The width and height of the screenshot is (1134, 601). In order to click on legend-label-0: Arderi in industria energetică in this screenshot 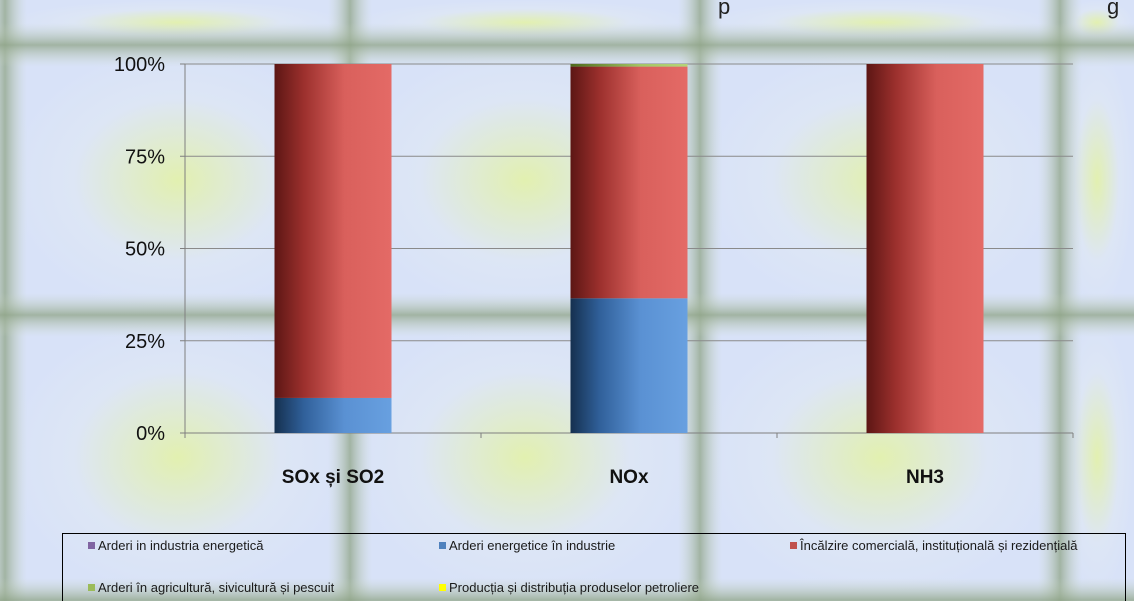, I will do `click(181, 545)`.